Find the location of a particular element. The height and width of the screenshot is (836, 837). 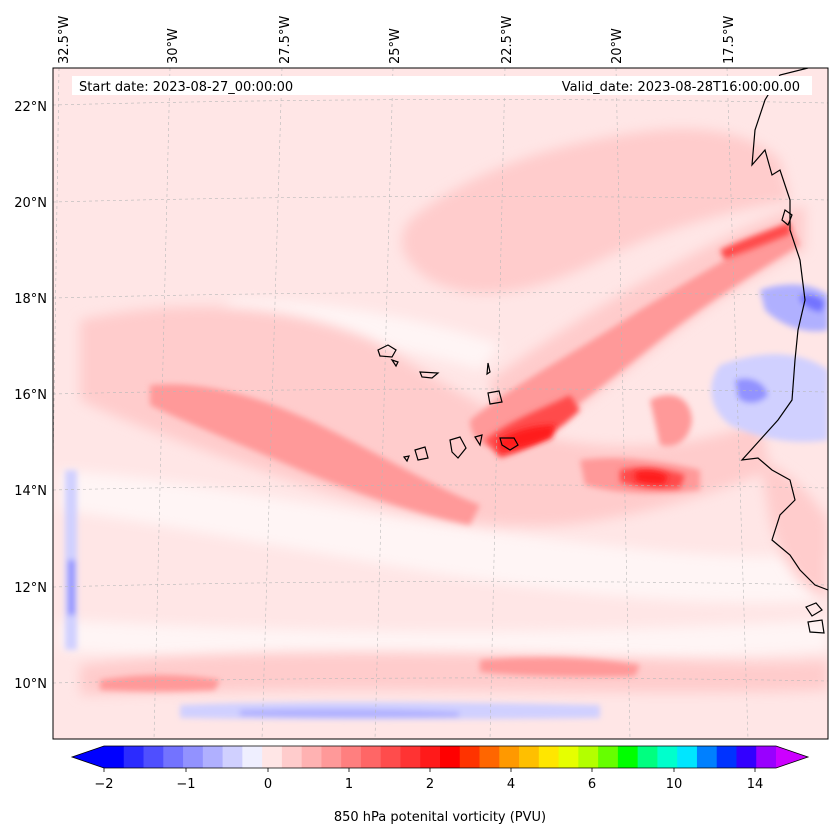

lat-label-22n: 22°N is located at coordinates (30, 107).